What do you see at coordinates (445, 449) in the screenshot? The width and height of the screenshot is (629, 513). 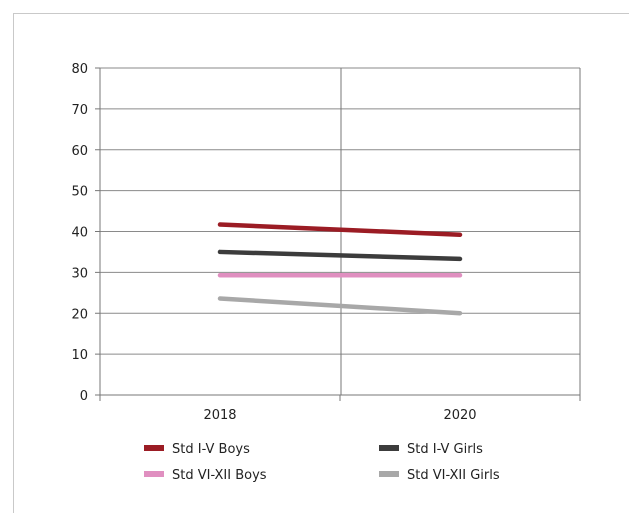 I see `legend-label-2: Std I-V Girls` at bounding box center [445, 449].